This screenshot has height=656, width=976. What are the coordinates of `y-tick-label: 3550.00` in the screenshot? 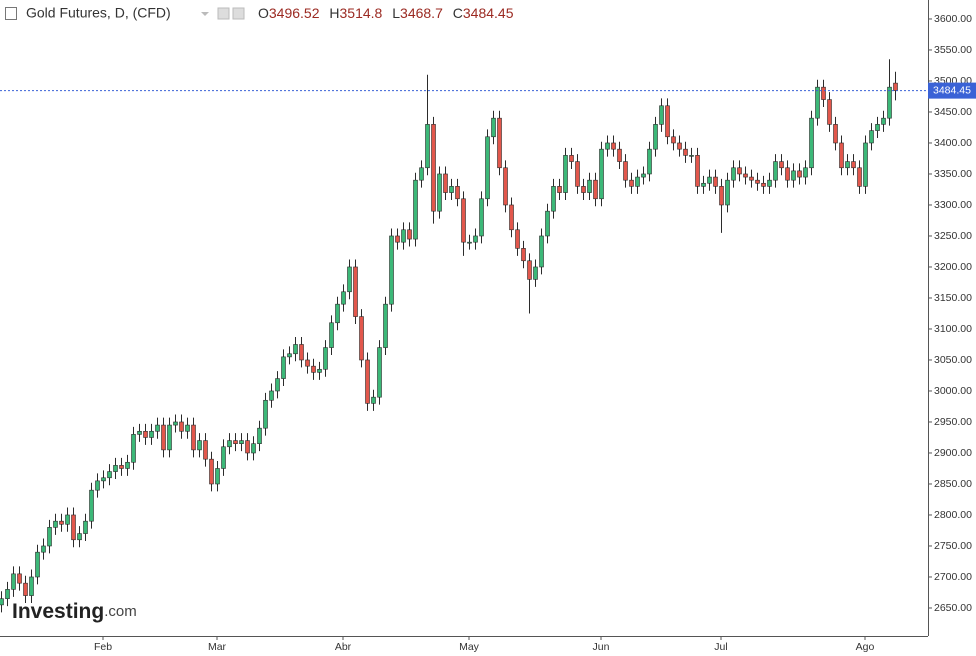 It's located at (953, 50).